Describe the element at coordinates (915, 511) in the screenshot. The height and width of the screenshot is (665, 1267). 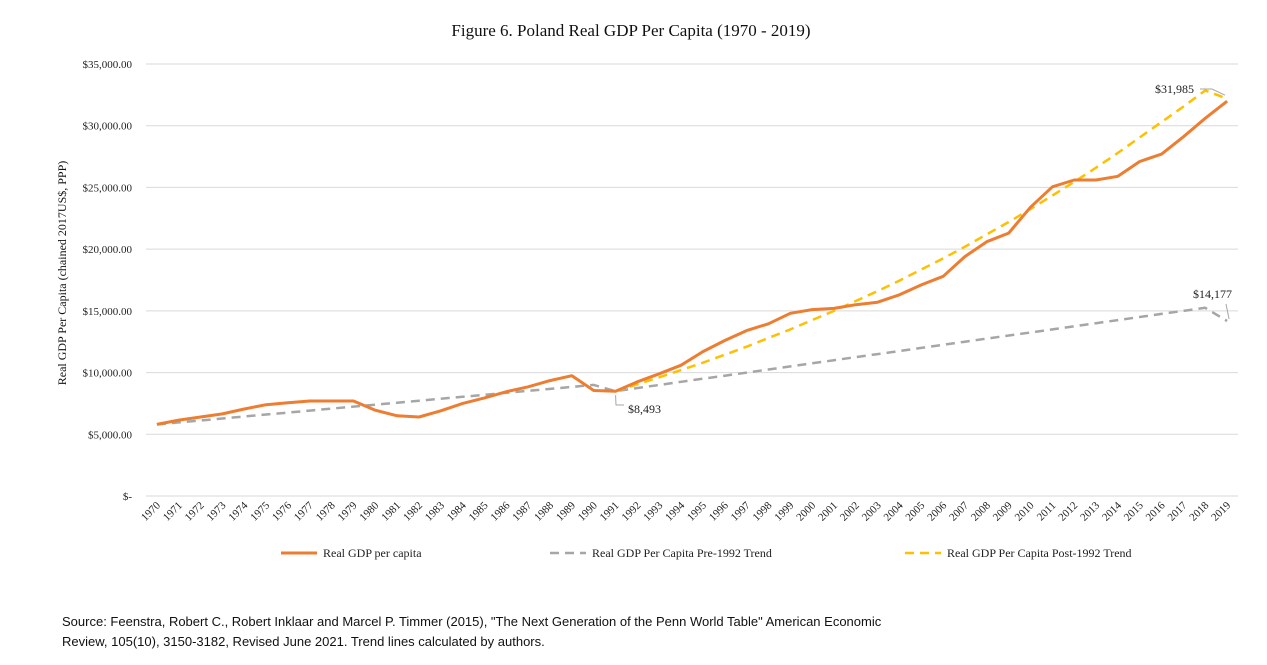
I see `x-tick-label: 2005` at that location.